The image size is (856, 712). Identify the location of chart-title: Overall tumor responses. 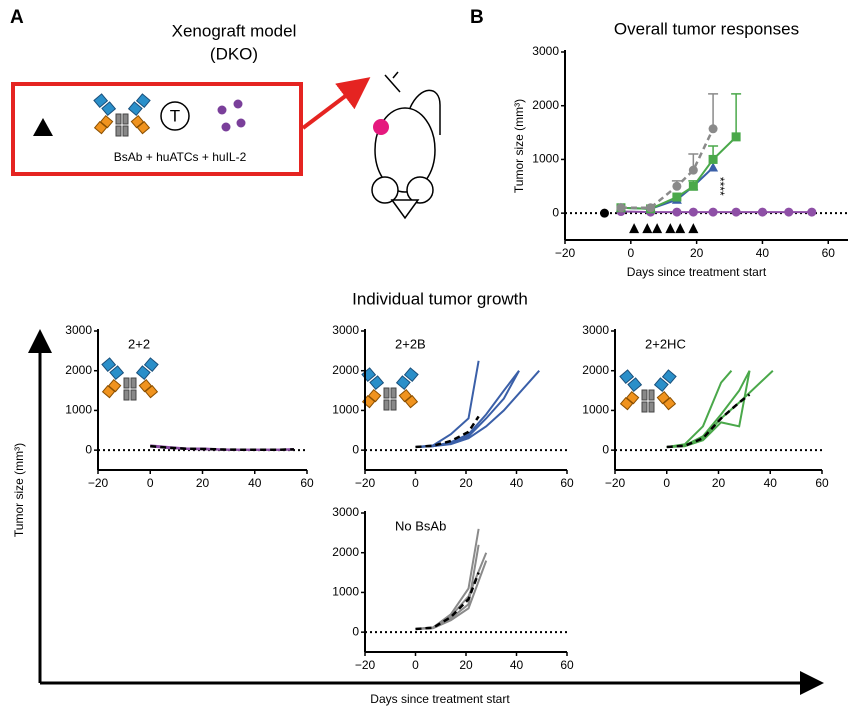
(706, 28).